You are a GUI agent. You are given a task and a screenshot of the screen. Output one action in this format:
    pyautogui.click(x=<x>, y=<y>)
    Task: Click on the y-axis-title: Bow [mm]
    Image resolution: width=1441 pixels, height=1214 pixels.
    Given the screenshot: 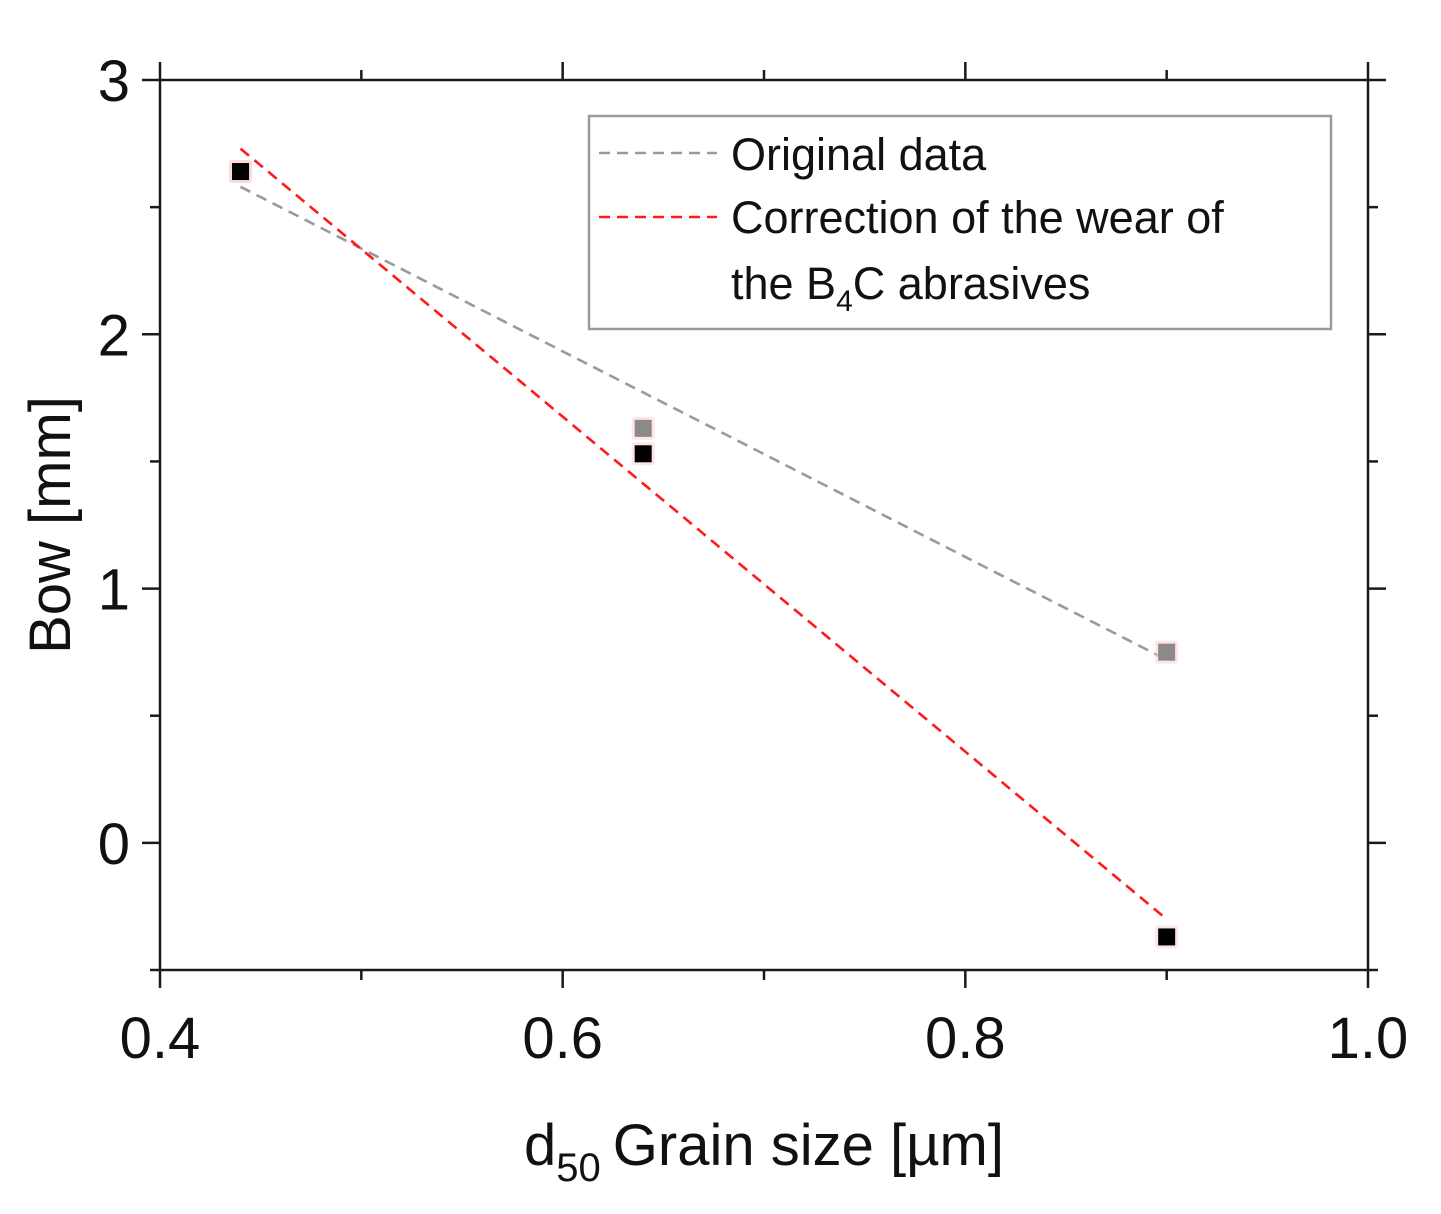 What is the action you would take?
    pyautogui.click(x=50, y=525)
    